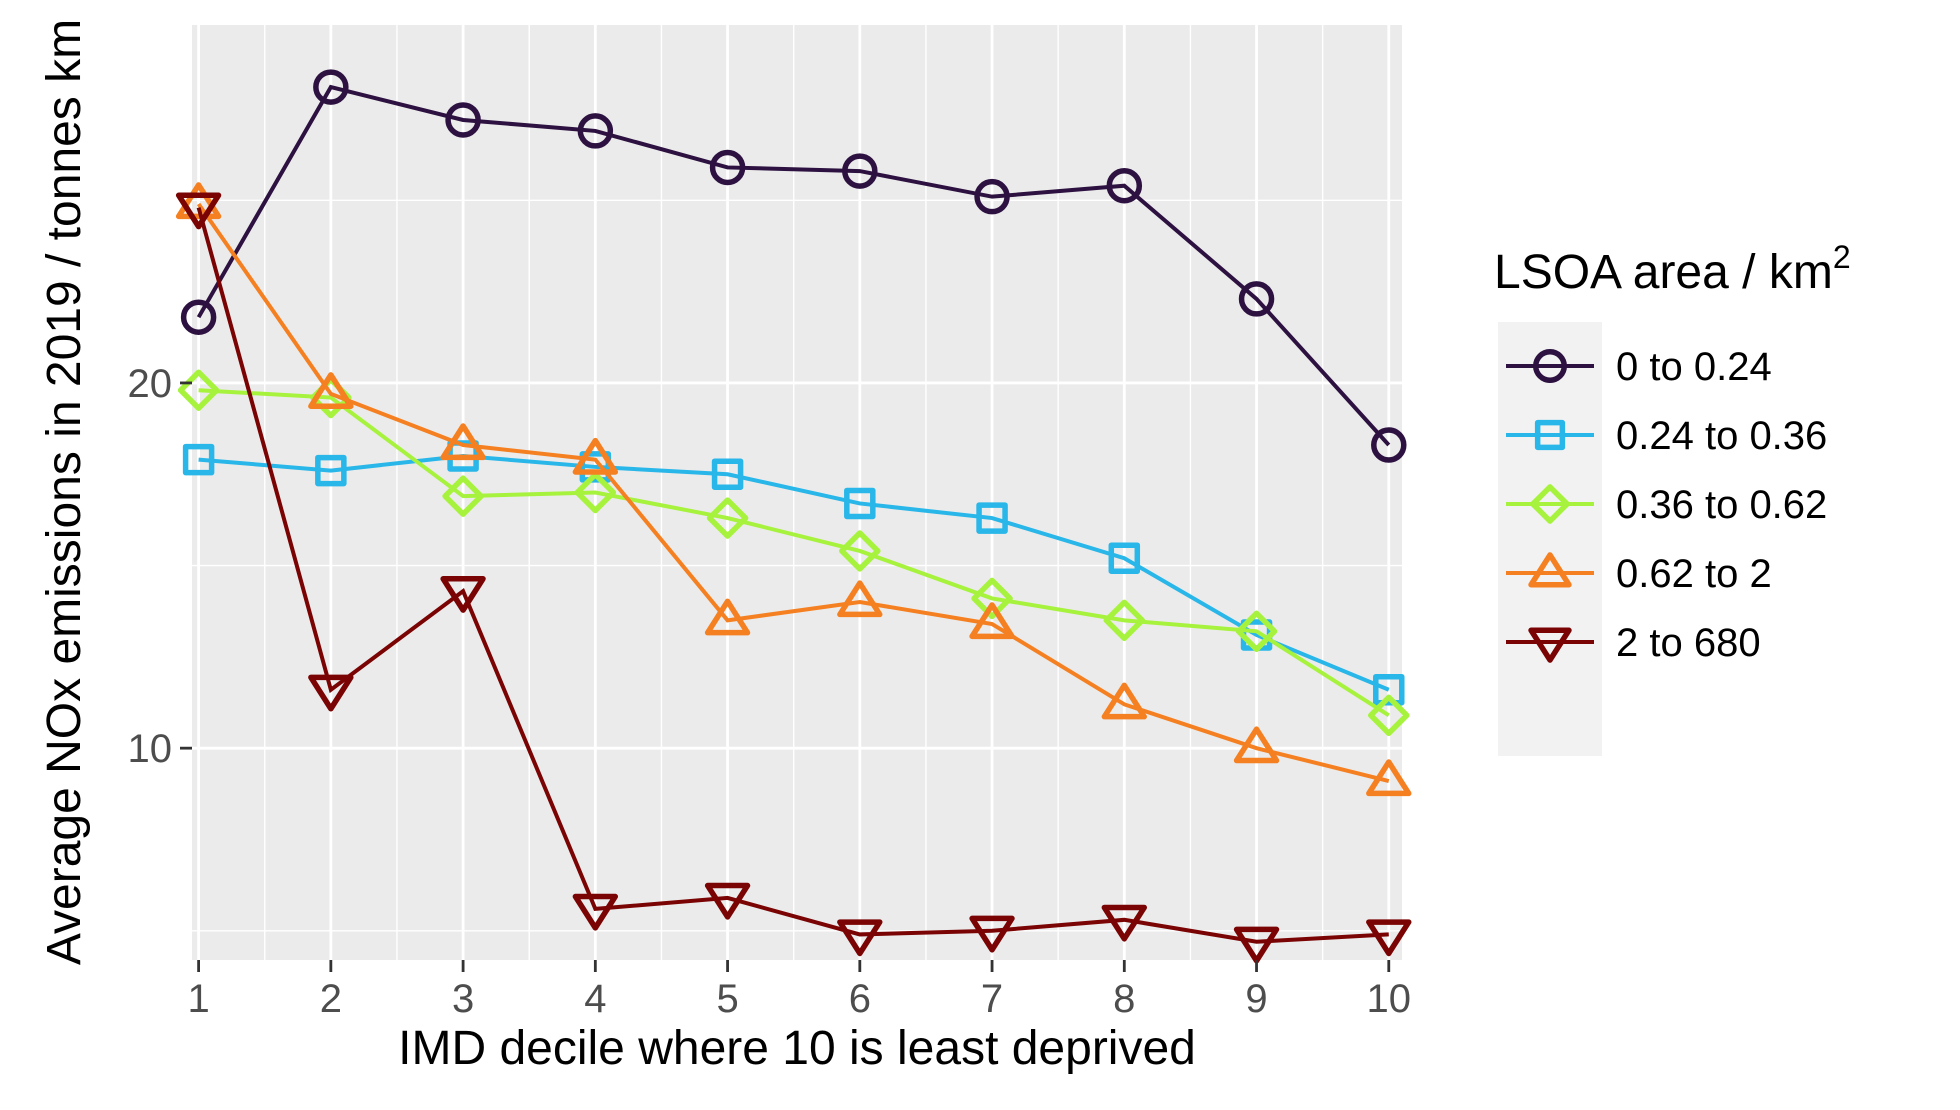 Image resolution: width=1960 pixels, height=1110 pixels. I want to click on legend-label: 2 to 680, so click(1688, 643).